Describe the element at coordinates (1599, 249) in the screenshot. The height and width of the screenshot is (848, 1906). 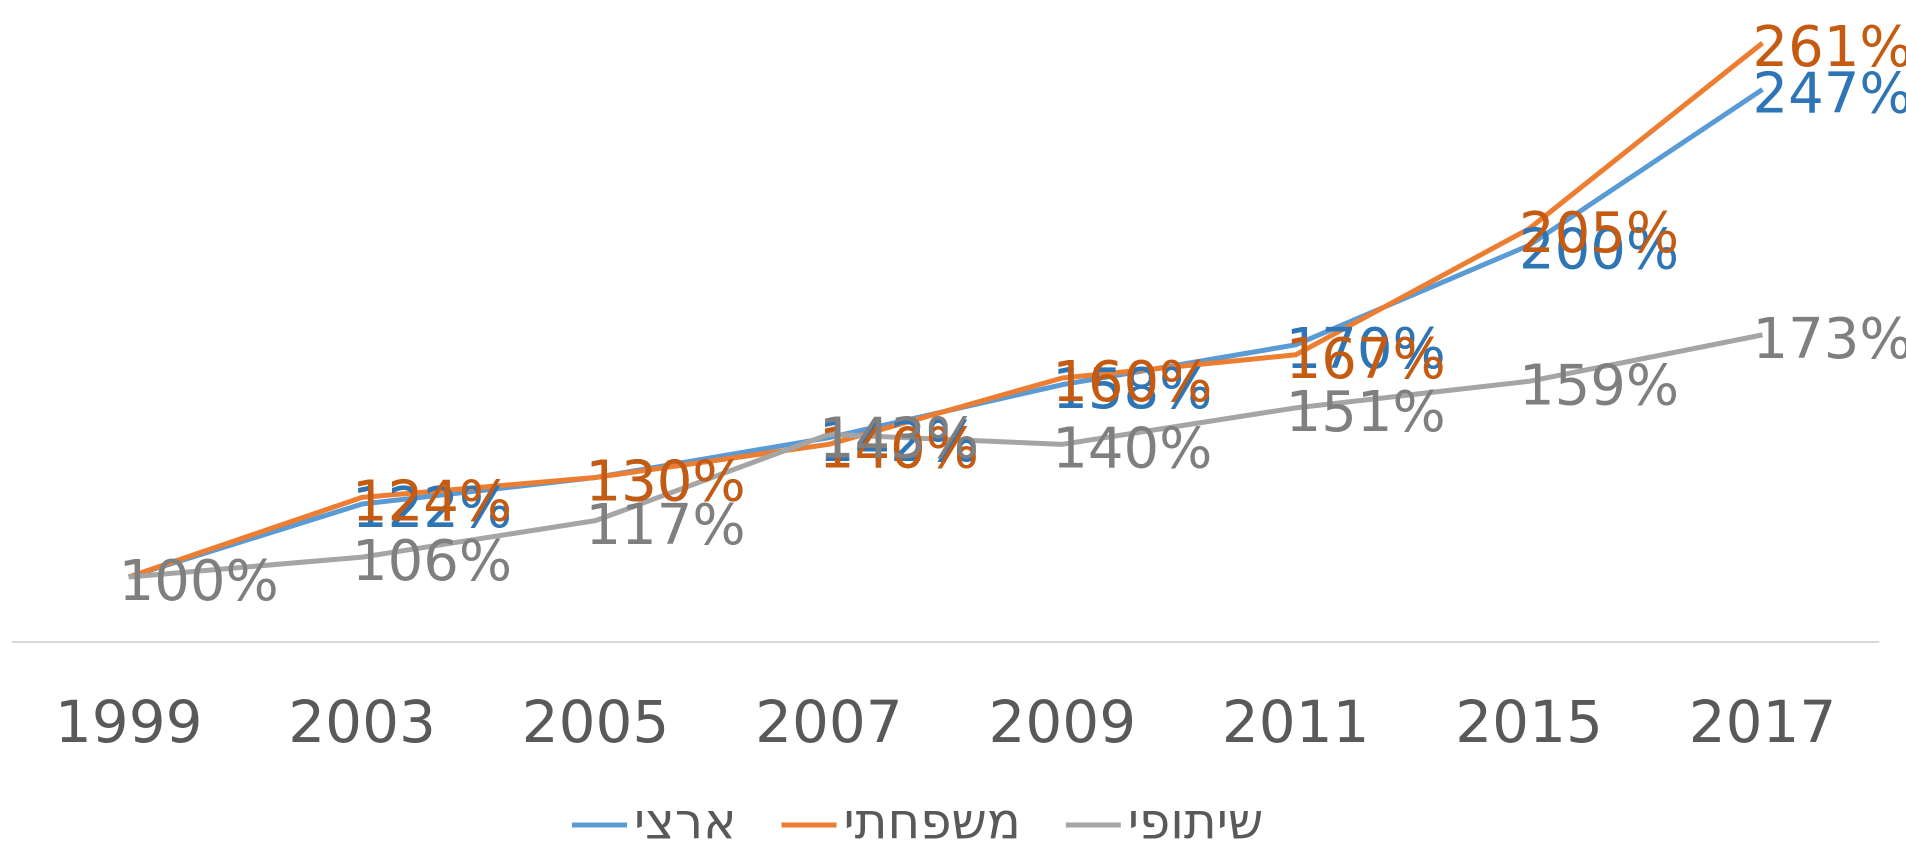
I see `data-label: 200%` at that location.